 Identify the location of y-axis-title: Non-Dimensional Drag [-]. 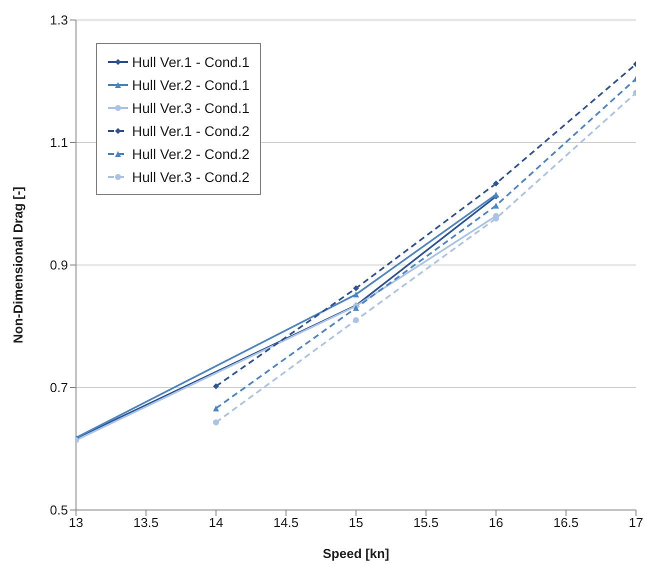
(18, 265).